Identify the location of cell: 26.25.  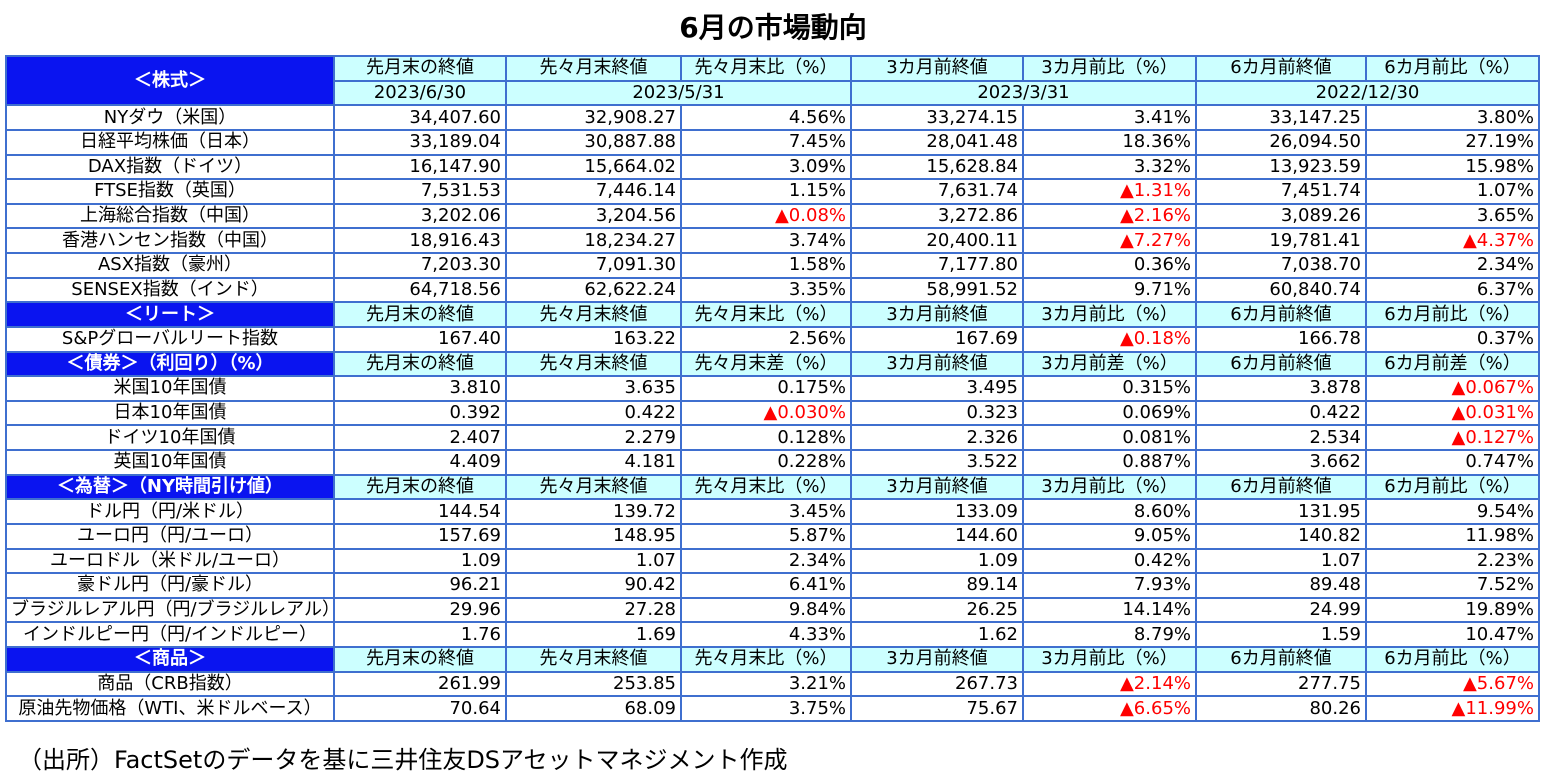
(937, 610).